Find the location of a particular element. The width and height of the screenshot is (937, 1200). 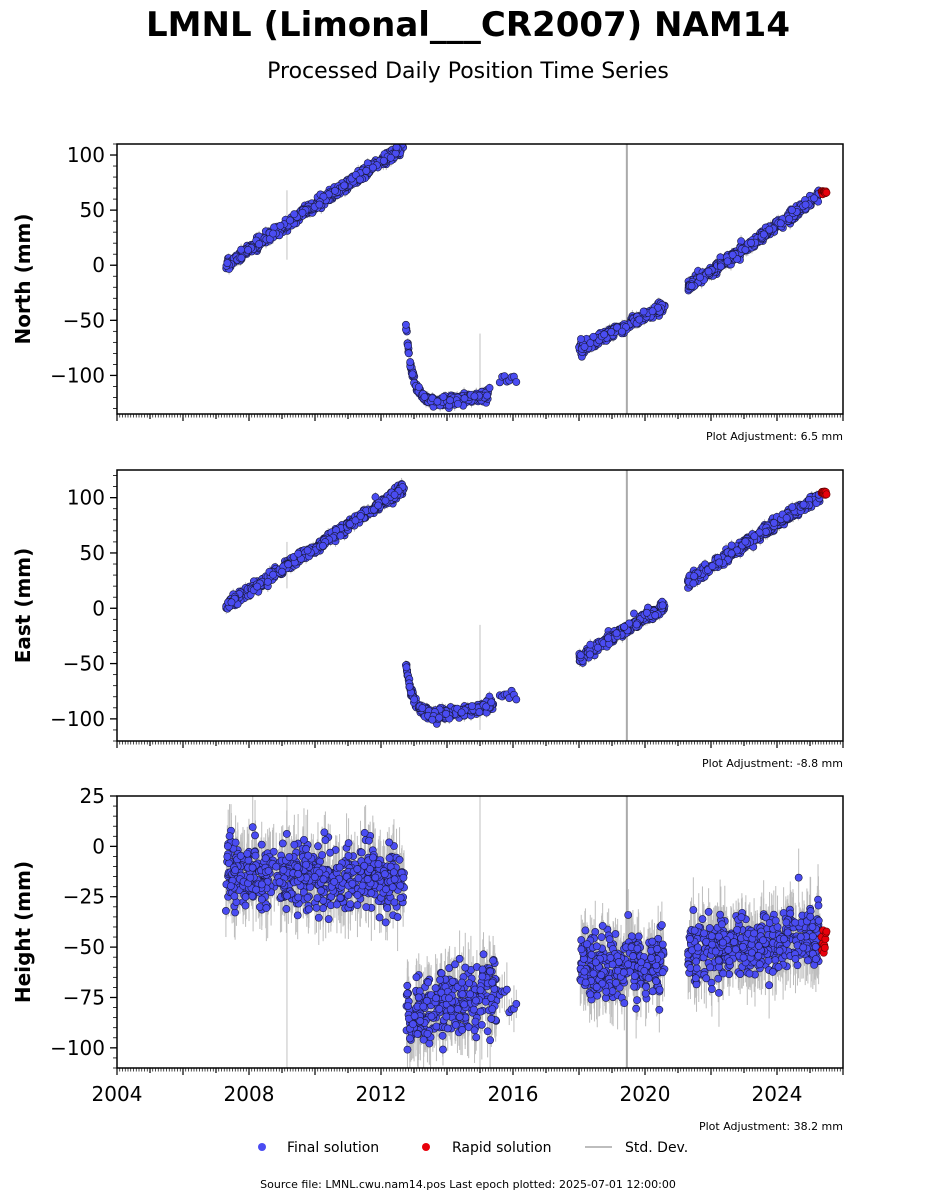

final-points is located at coordinates (522, 278).